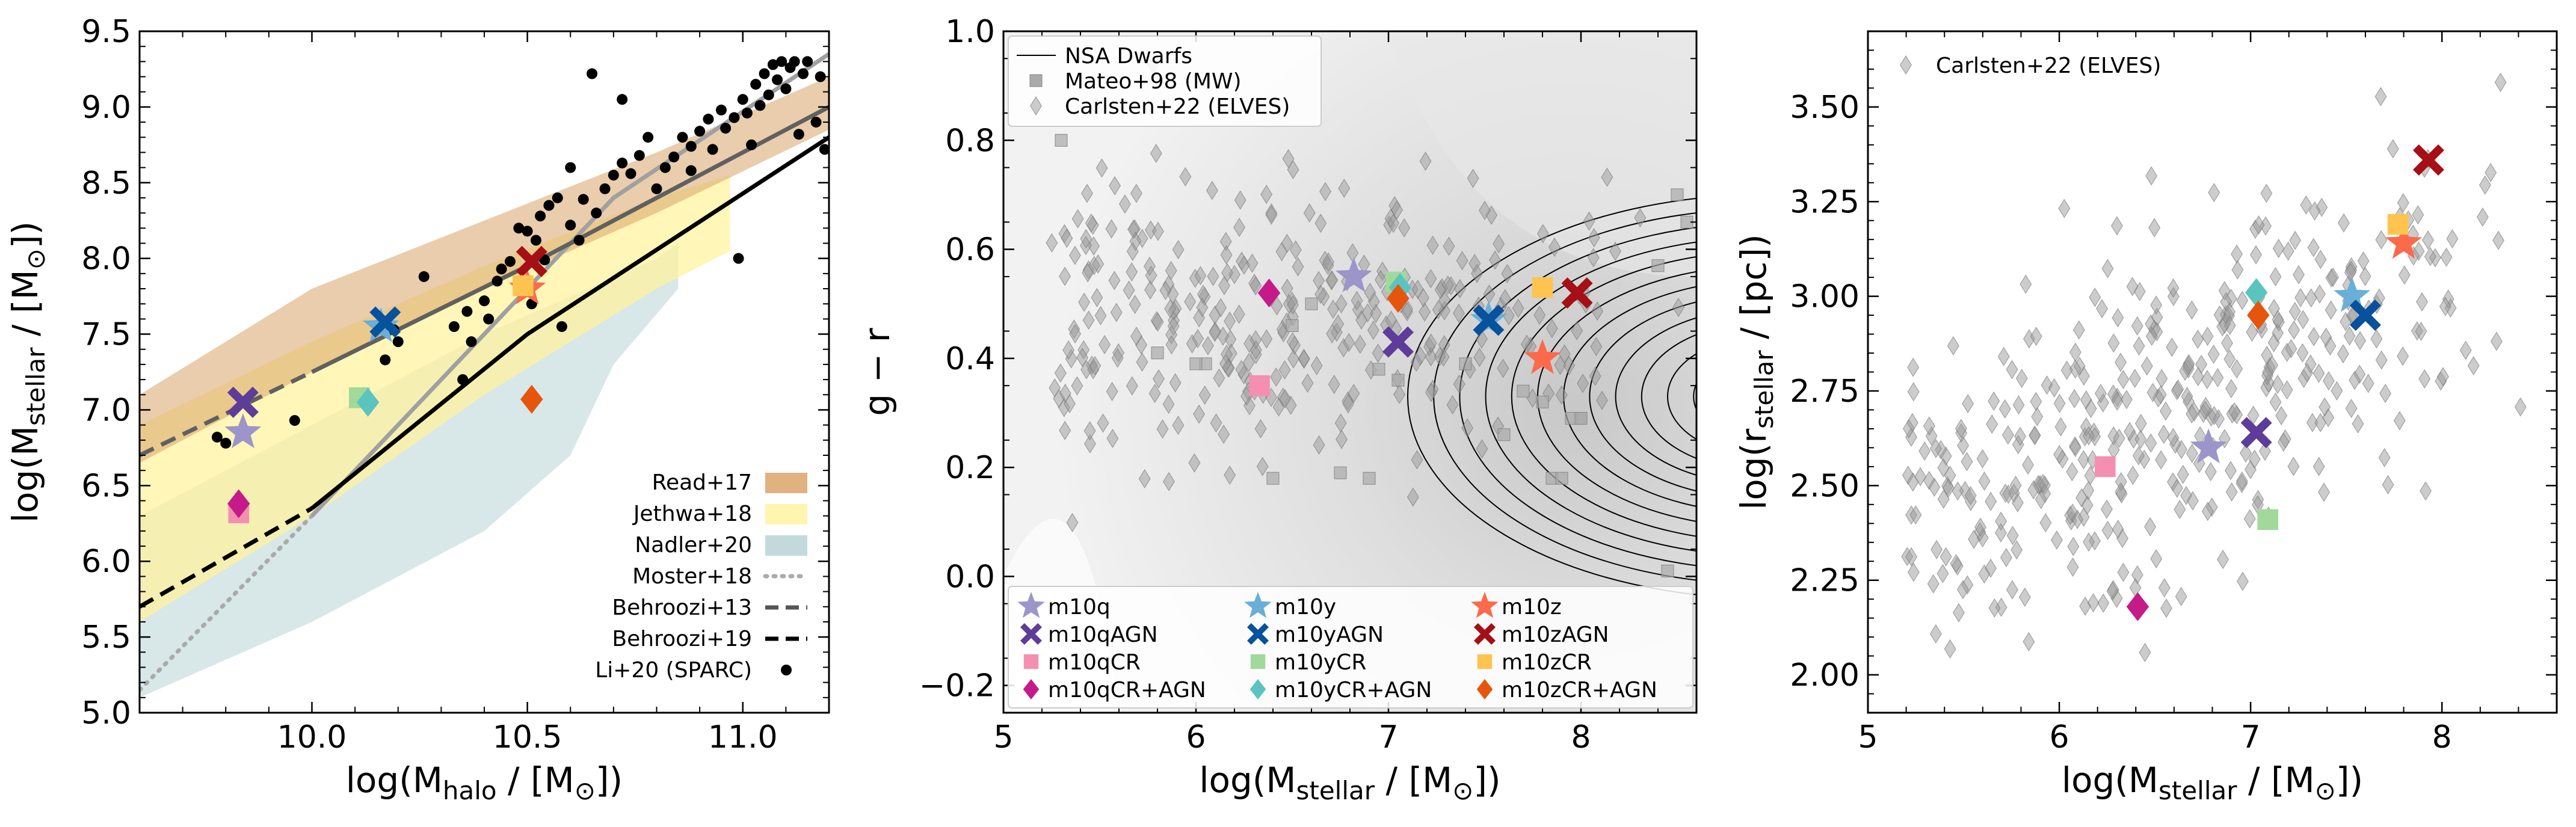  What do you see at coordinates (1127, 690) in the screenshot?
I see `legend-label: m10qCR+AGN` at bounding box center [1127, 690].